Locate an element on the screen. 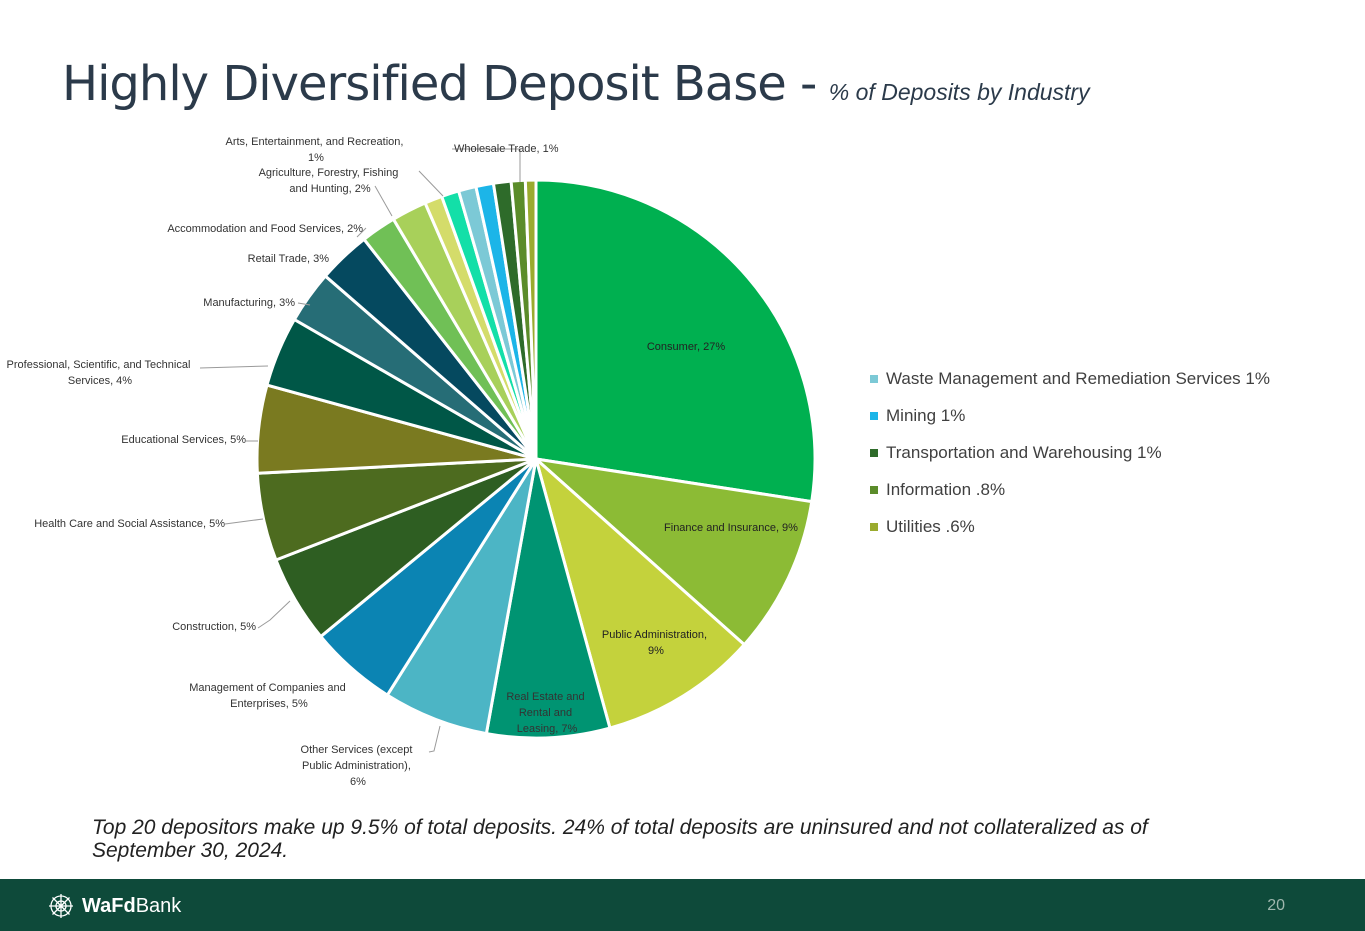 This screenshot has height=931, width=1365. wafd-logo: WaFdBank is located at coordinates (113, 906).